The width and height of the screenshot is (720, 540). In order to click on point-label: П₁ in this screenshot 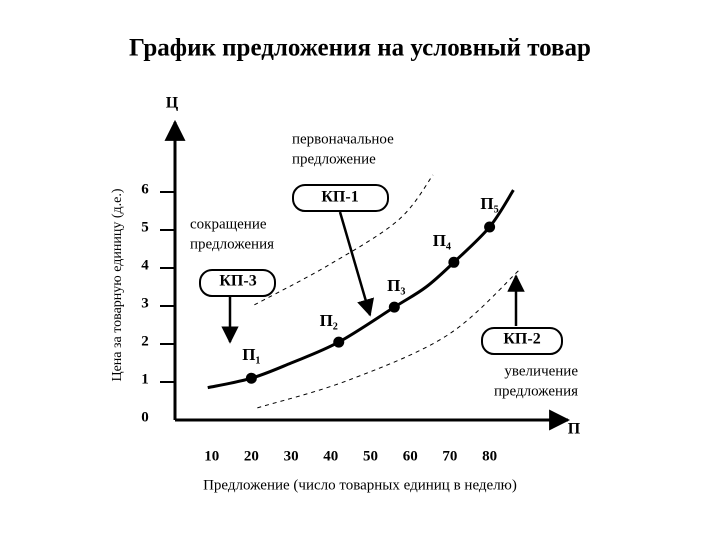, I will do `click(251, 354)`.